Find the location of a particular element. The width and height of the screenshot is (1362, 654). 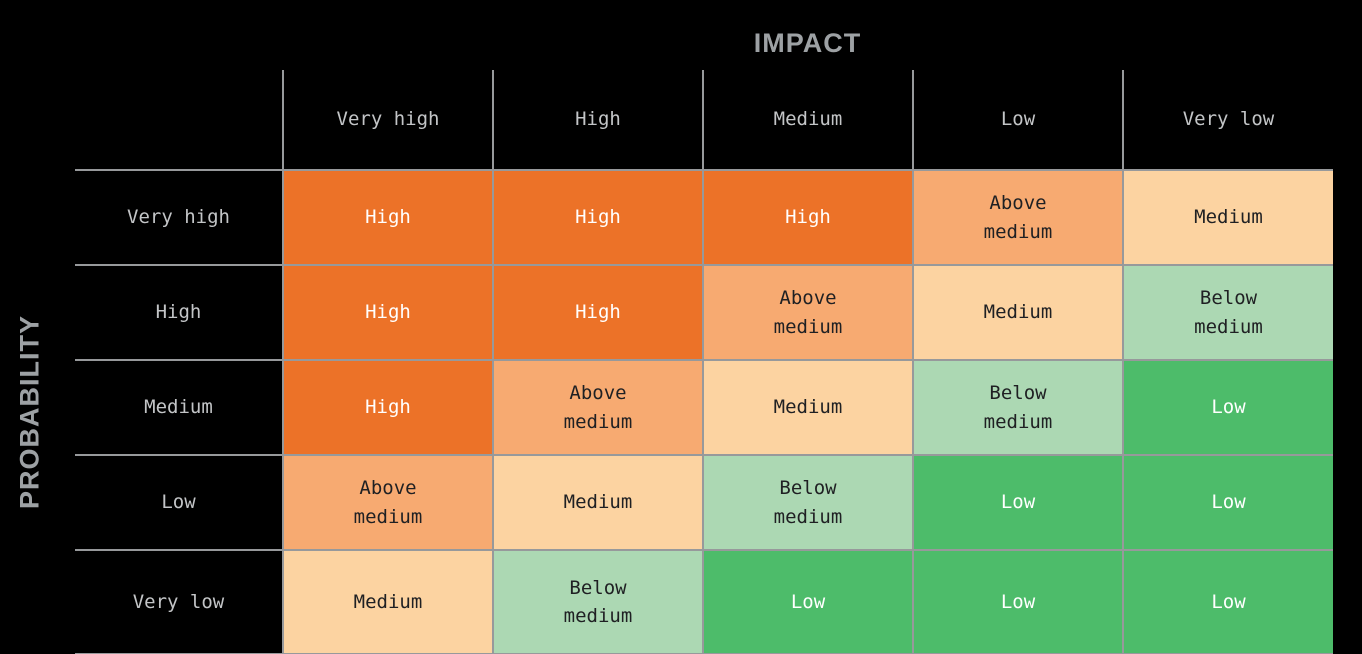

matrix-row-very-high: Very high High High High Above medium Medium is located at coordinates (704, 217).